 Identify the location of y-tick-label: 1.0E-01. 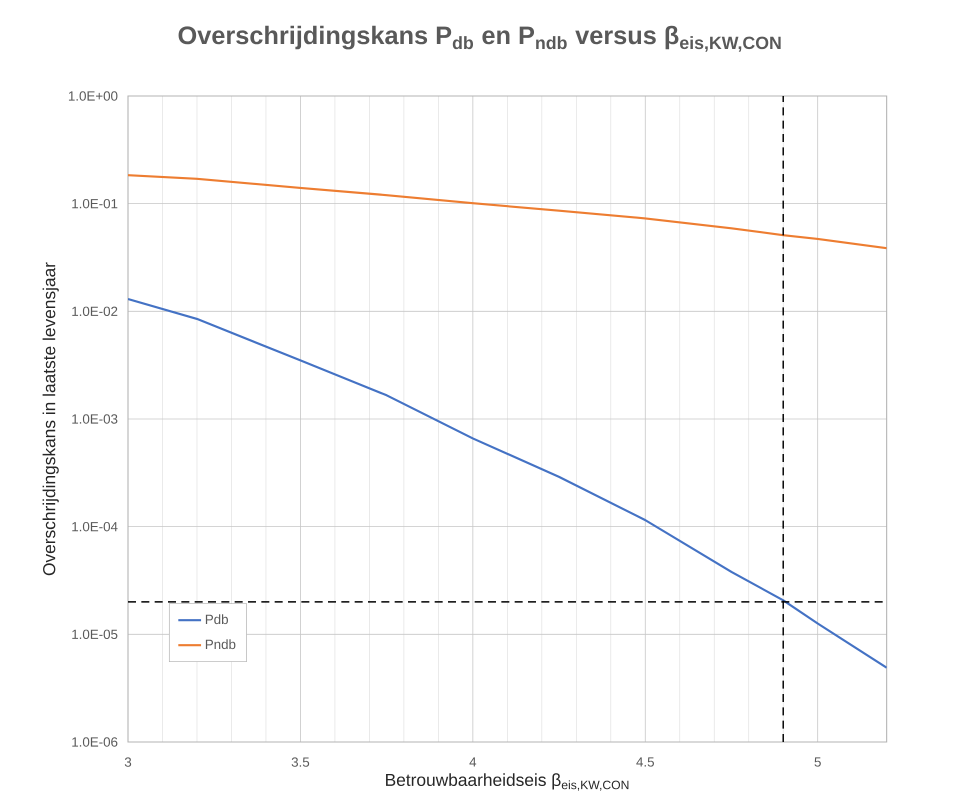
(95, 203).